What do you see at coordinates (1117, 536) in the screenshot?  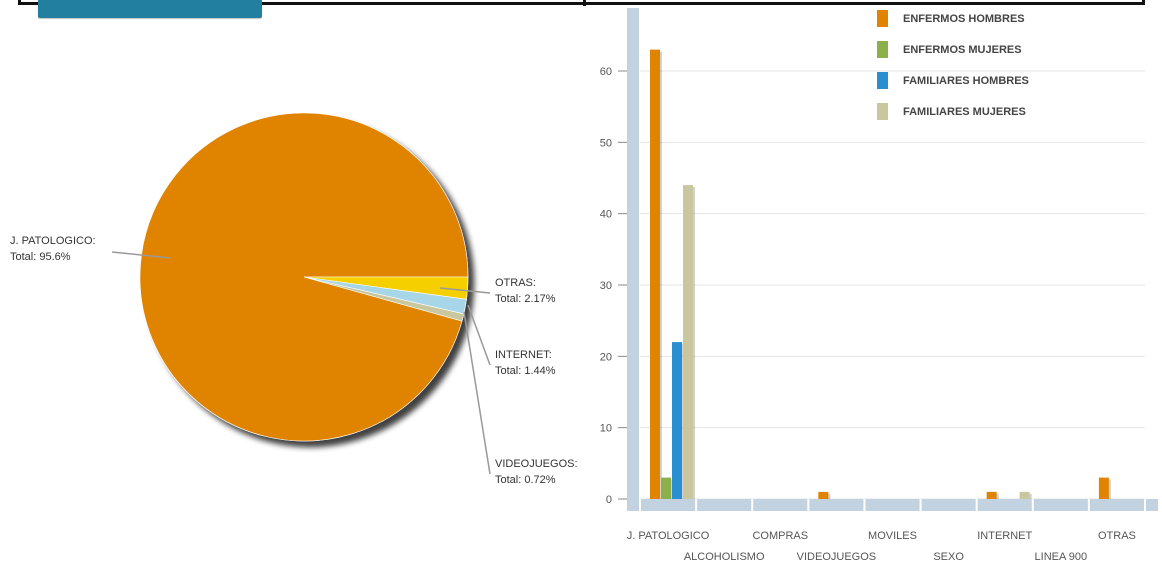 I see `x-tick-label: OTRAS` at bounding box center [1117, 536].